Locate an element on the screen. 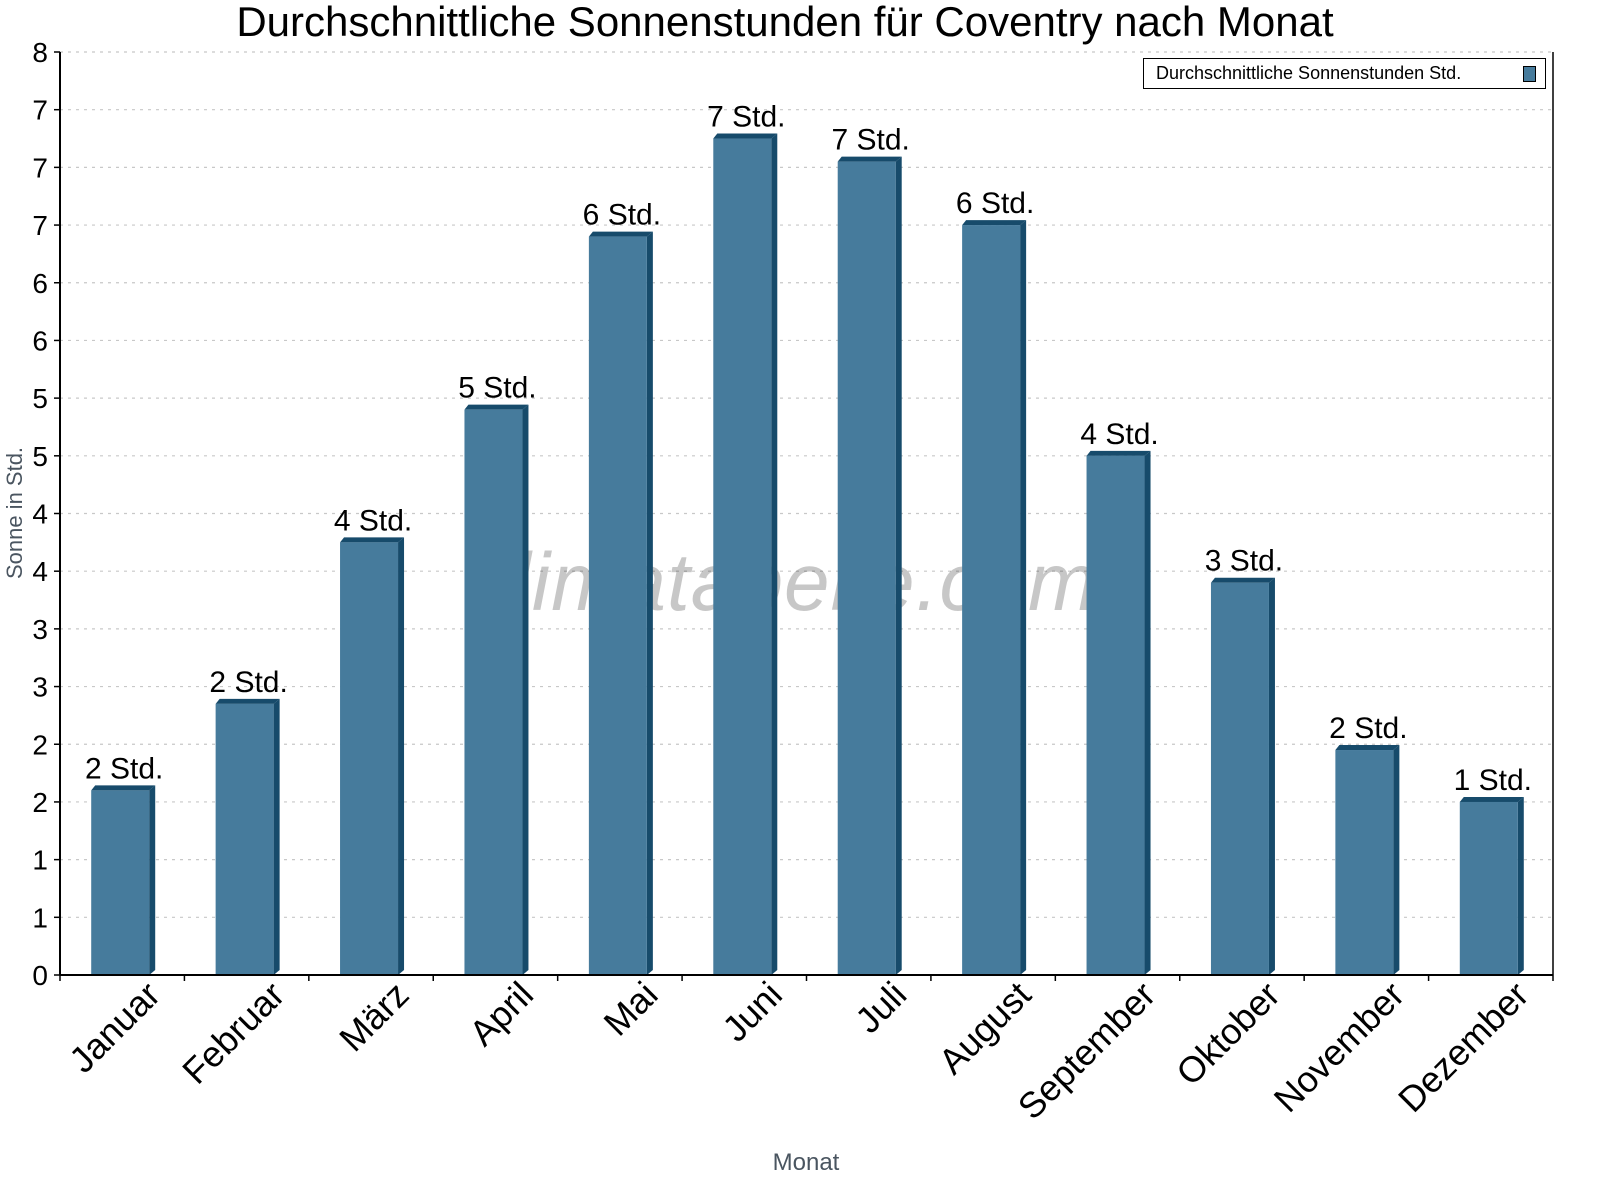 The height and width of the screenshot is (1200, 1600). bar-februar: 2 Std. is located at coordinates (248, 820).